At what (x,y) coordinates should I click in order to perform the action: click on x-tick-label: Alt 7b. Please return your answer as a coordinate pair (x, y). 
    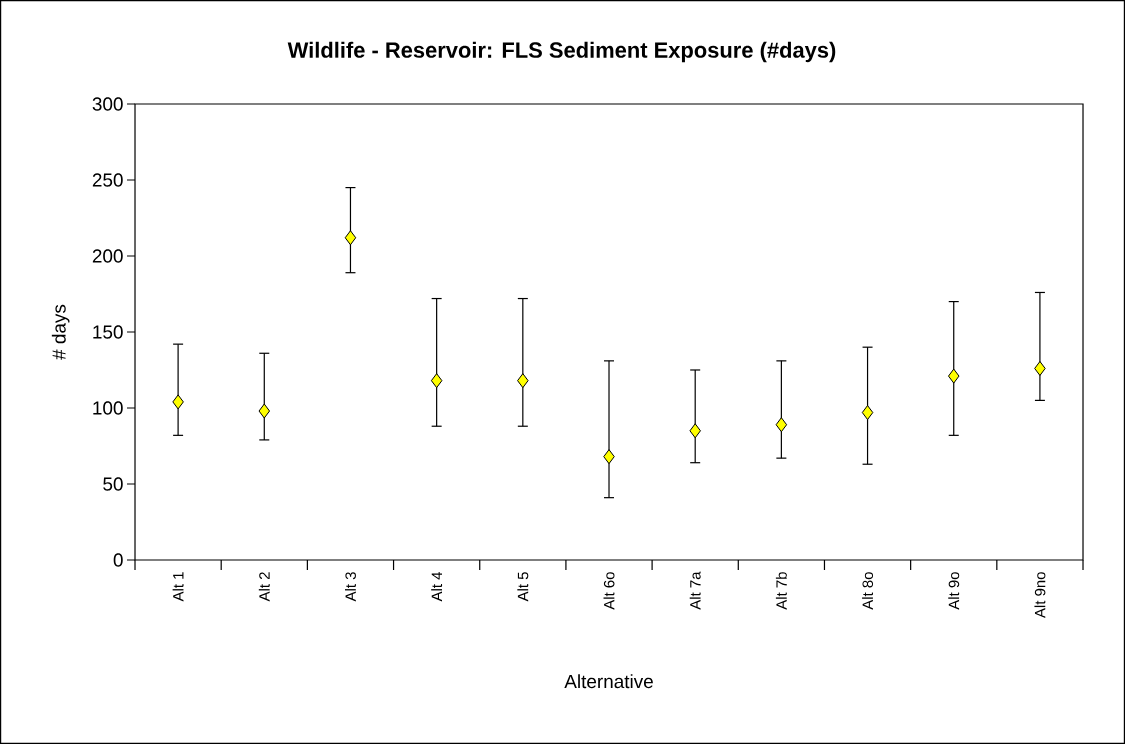
    Looking at the image, I should click on (781, 591).